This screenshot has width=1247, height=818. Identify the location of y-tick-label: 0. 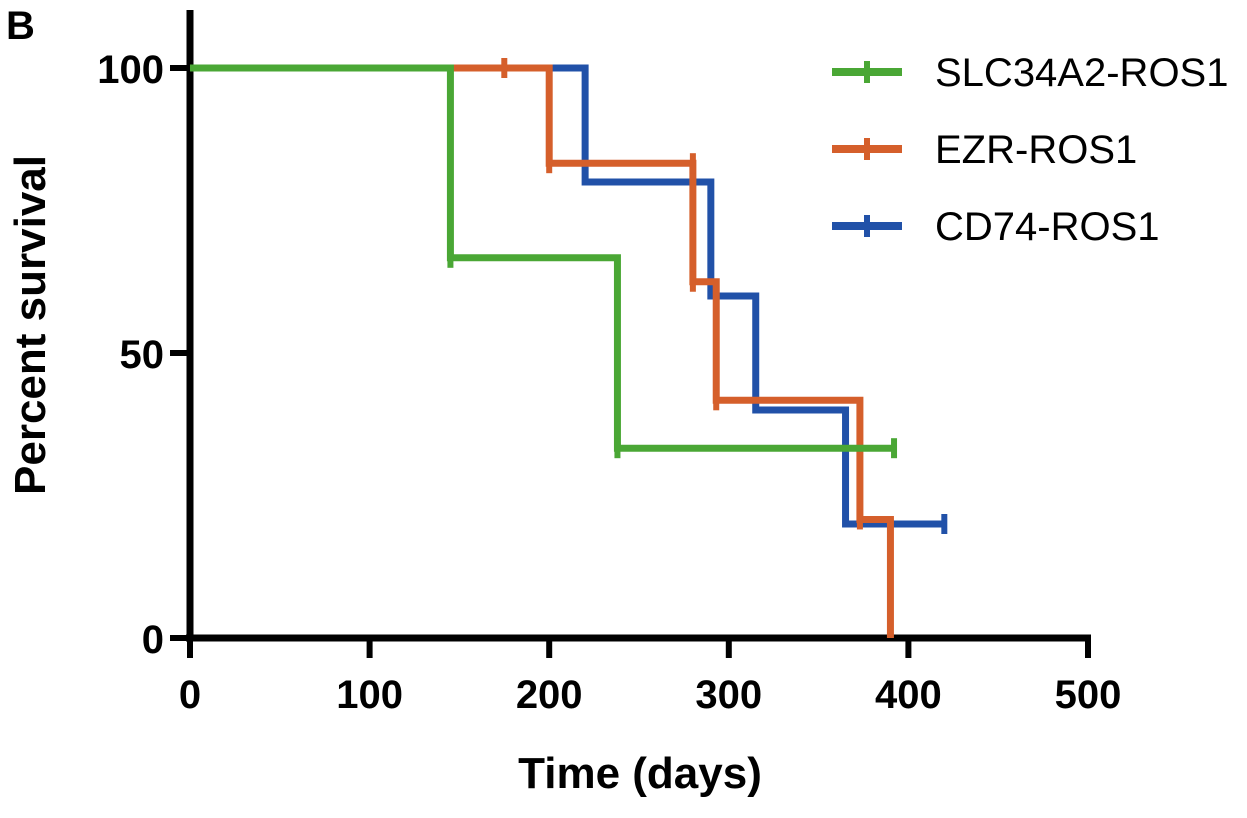
(153, 640).